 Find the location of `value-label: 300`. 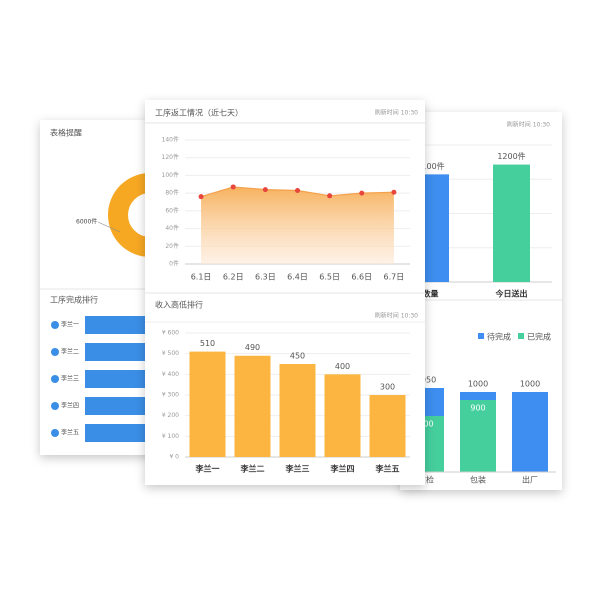

value-label: 300 is located at coordinates (387, 387).